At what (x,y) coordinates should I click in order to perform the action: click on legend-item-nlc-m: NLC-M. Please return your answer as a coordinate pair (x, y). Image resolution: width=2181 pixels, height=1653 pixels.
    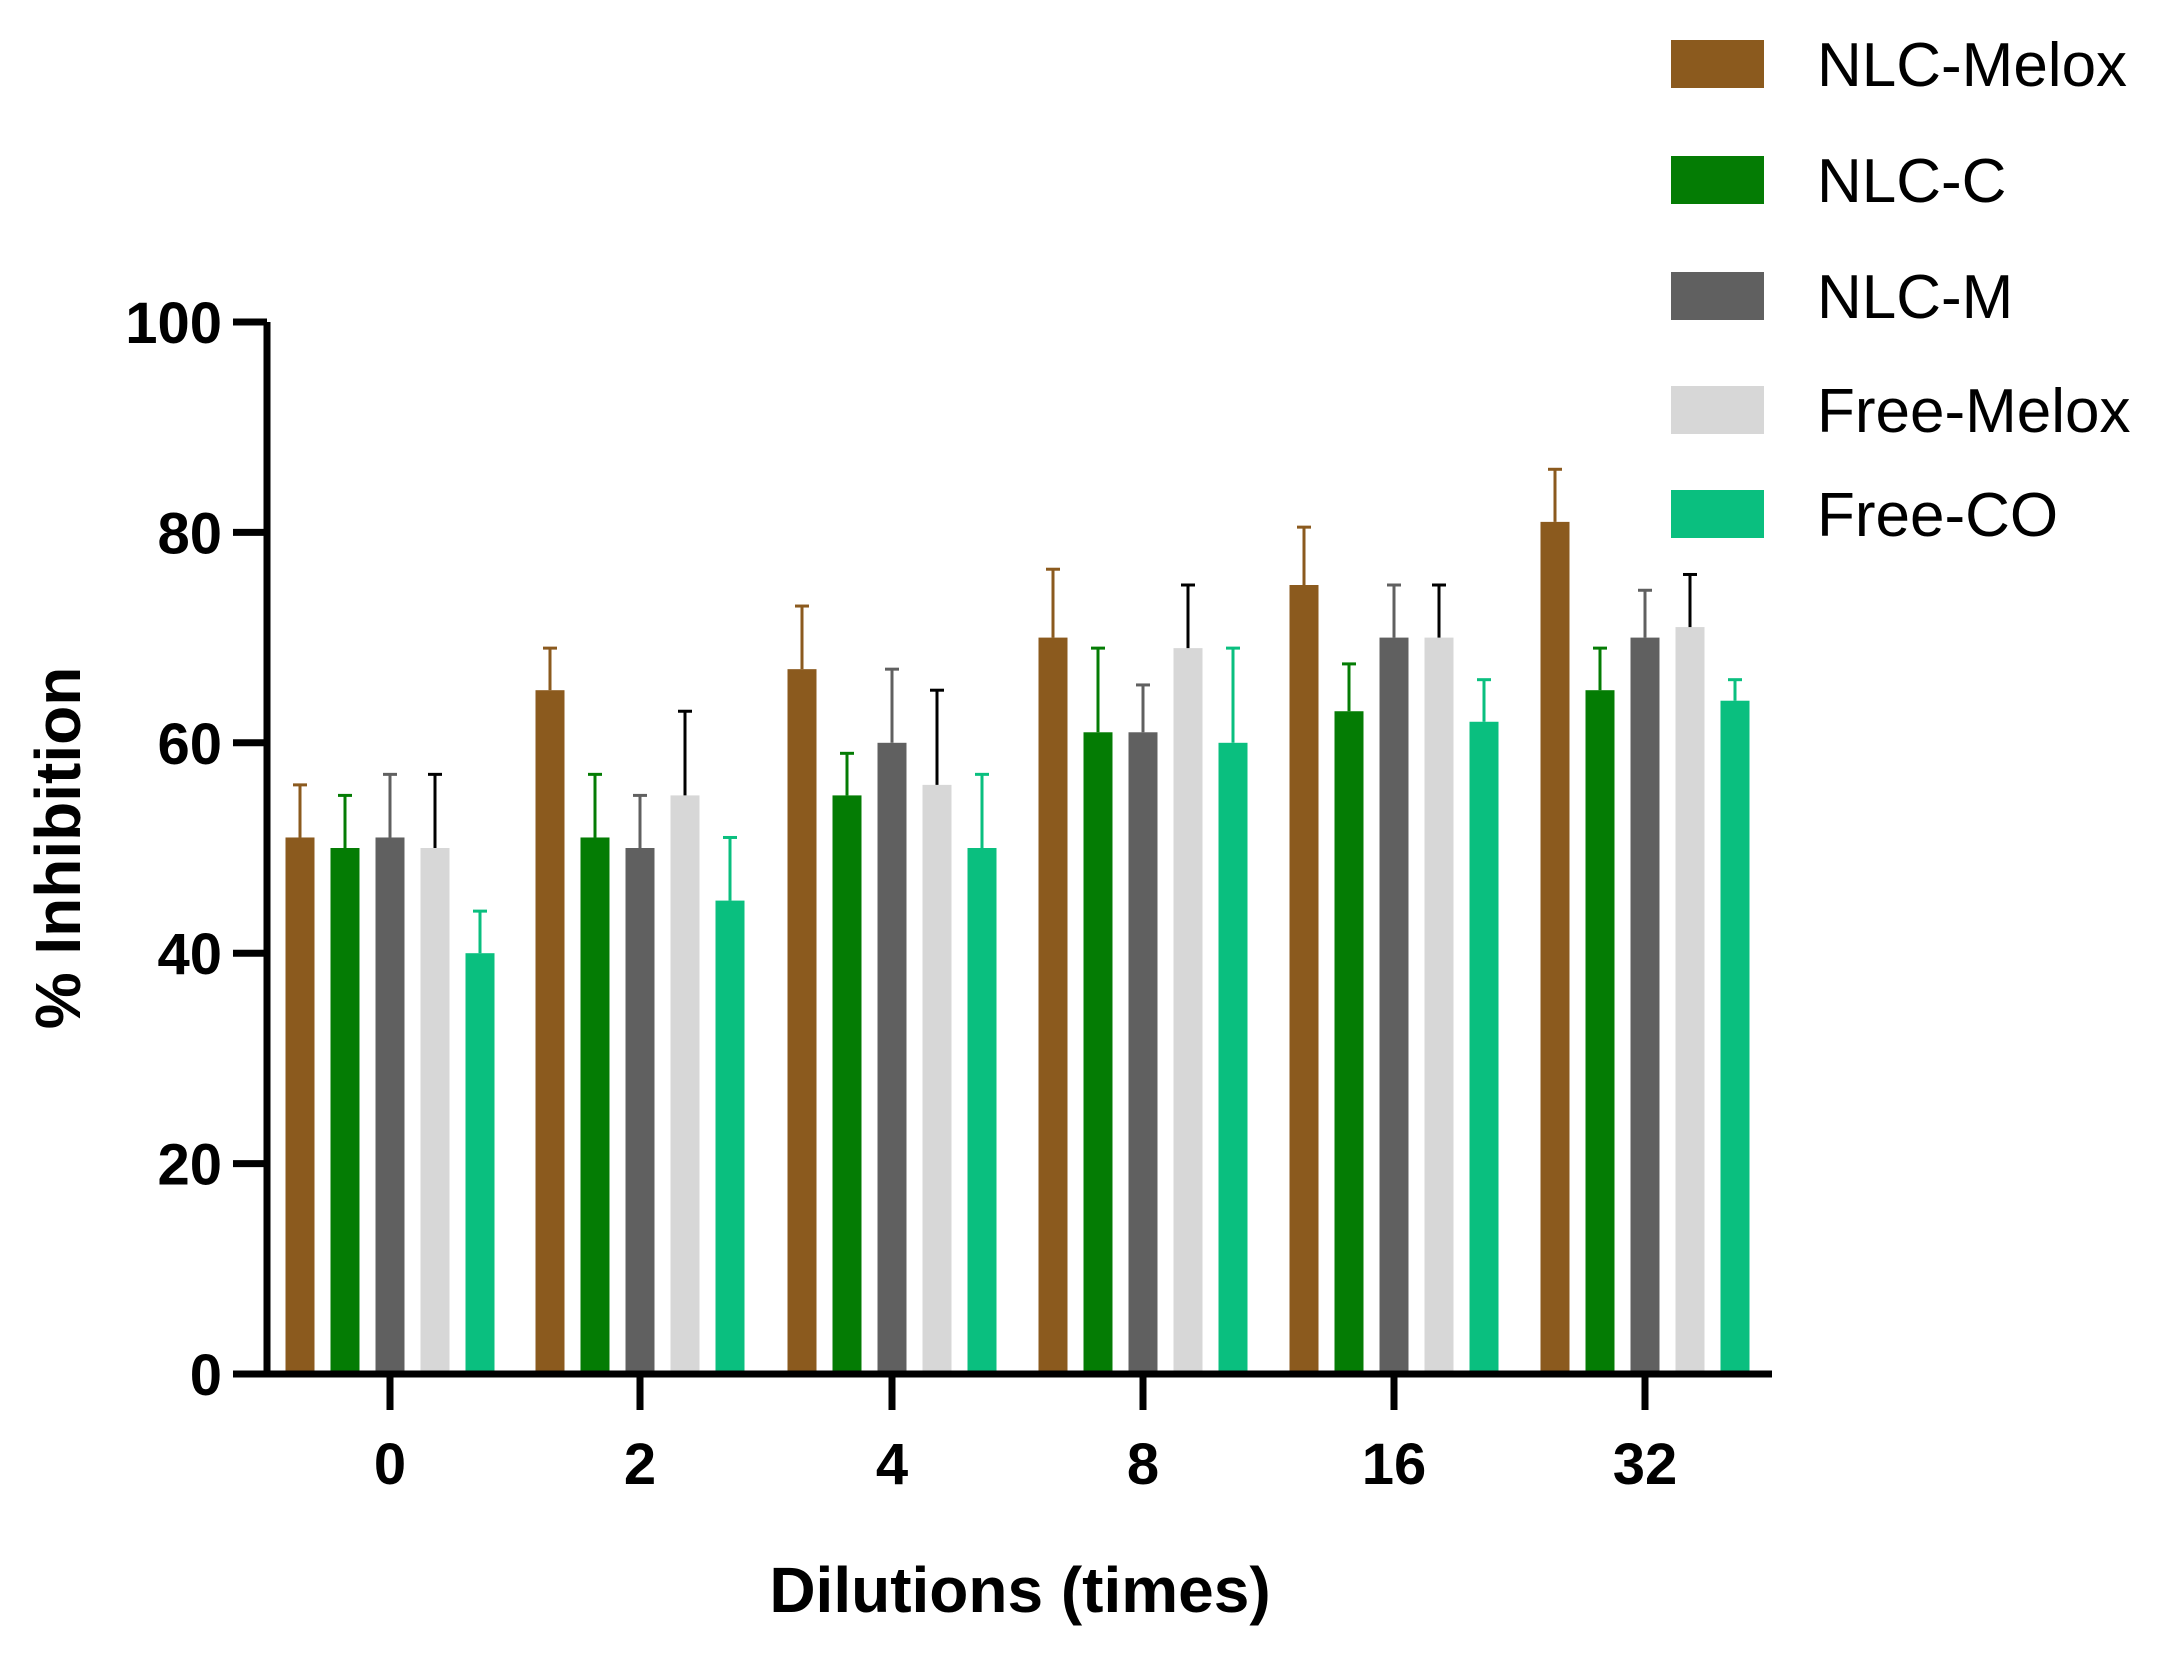
    Looking at the image, I should click on (1842, 297).